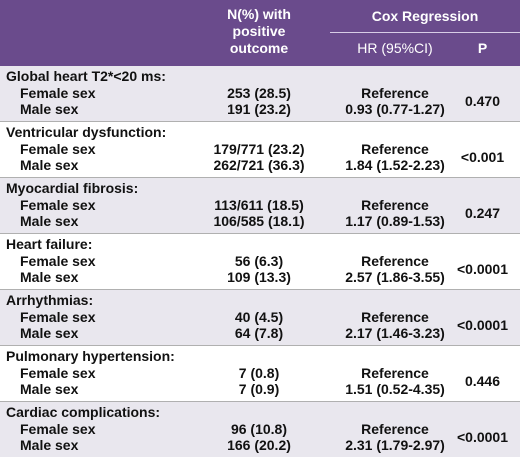 The image size is (520, 457). What do you see at coordinates (482, 48) in the screenshot?
I see `p-column-header: P` at bounding box center [482, 48].